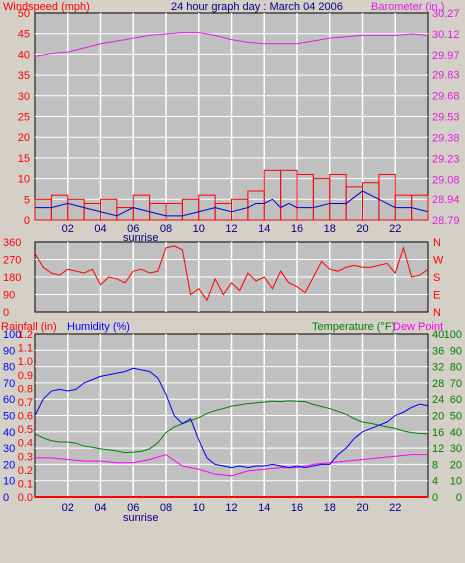  What do you see at coordinates (446, 200) in the screenshot?
I see `barometer-tick-label: 28.94` at bounding box center [446, 200].